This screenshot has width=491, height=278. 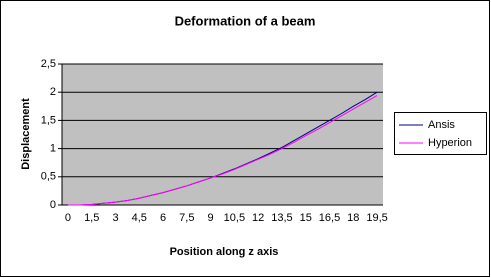 What do you see at coordinates (186, 218) in the screenshot?
I see `x-tick-label: 7,5` at bounding box center [186, 218].